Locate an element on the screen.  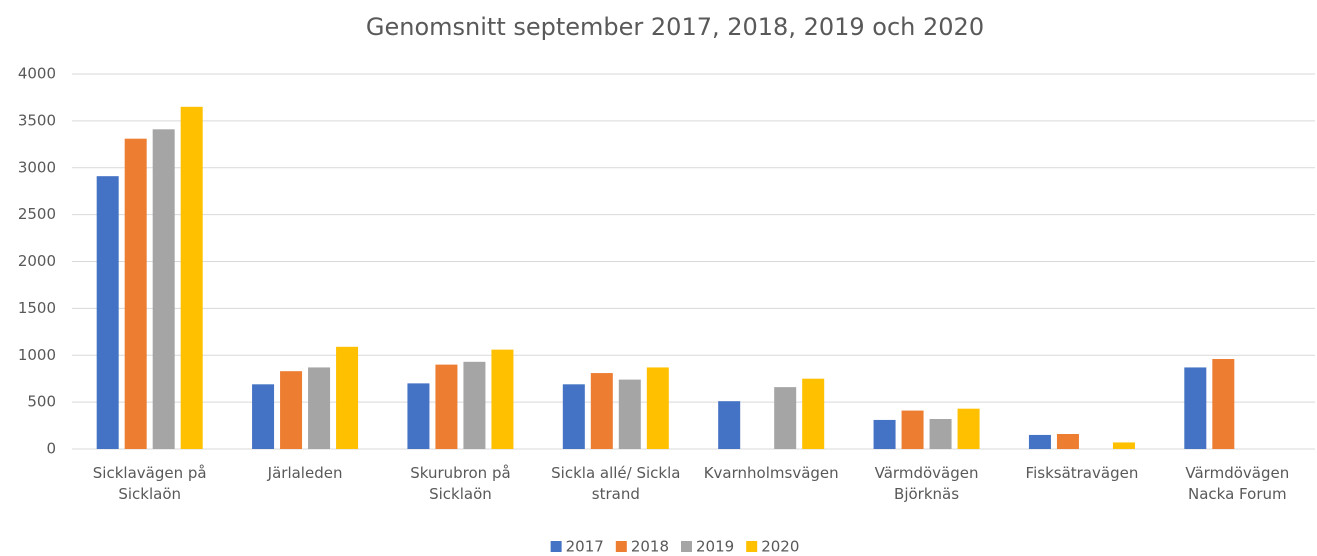
y-tick-label: 4000 is located at coordinates (37, 74).